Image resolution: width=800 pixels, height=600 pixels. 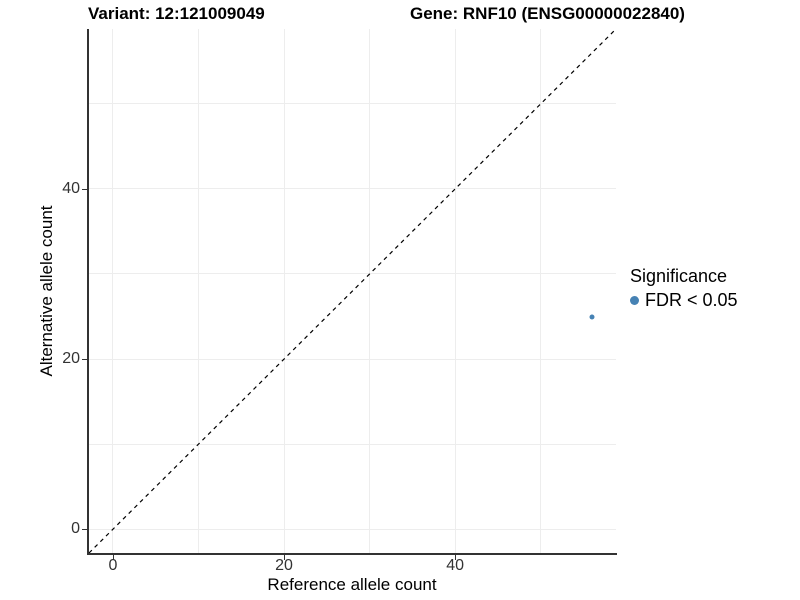 I want to click on x-tick-label: 40, so click(x=455, y=565).